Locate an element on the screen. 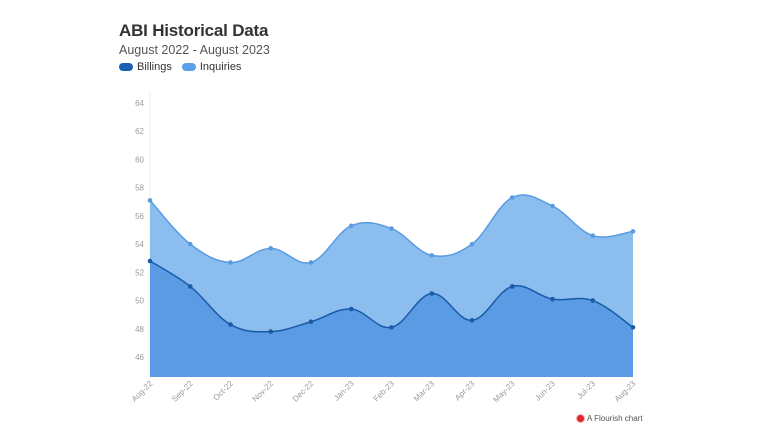  y-tick-label: 56 is located at coordinates (139, 216).